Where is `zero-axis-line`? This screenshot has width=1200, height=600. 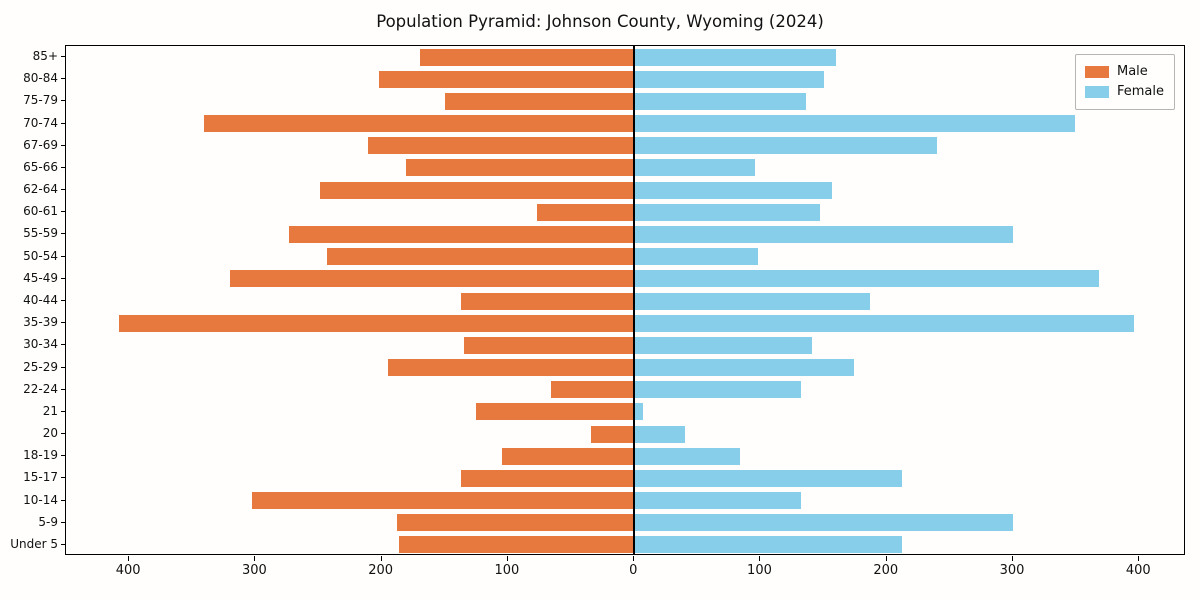 zero-axis-line is located at coordinates (634, 300).